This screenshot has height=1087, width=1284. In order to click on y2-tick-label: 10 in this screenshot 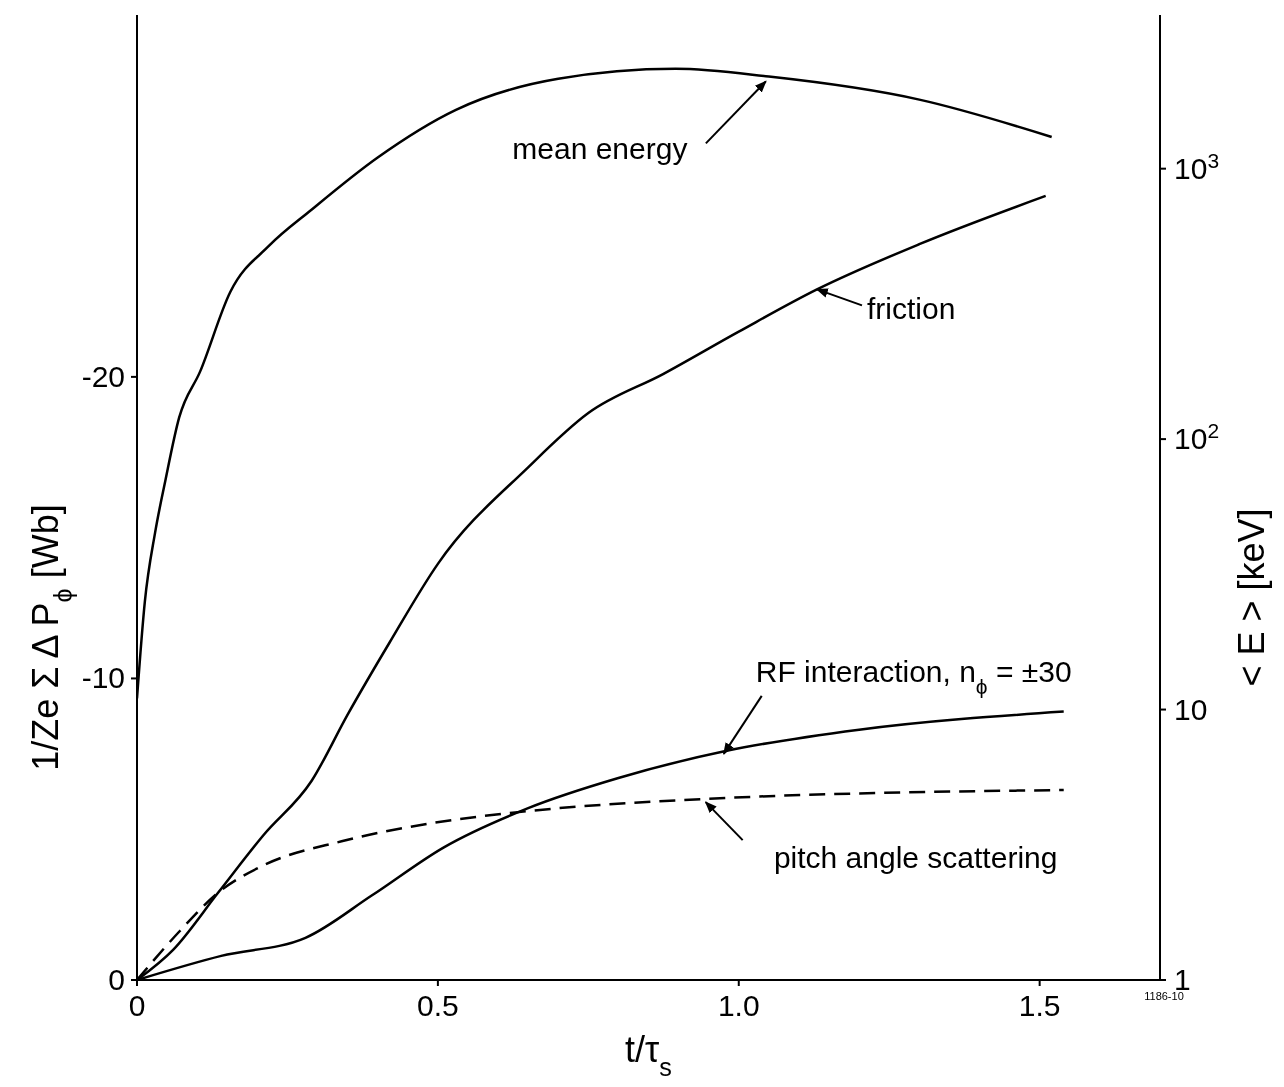, I will do `click(1191, 709)`.